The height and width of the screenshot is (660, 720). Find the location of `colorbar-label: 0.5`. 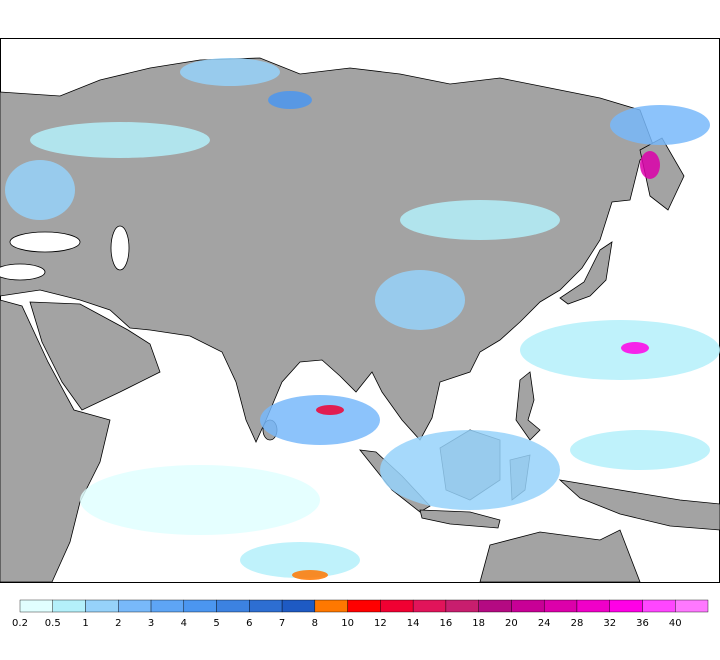

colorbar-label: 0.5 is located at coordinates (53, 623).